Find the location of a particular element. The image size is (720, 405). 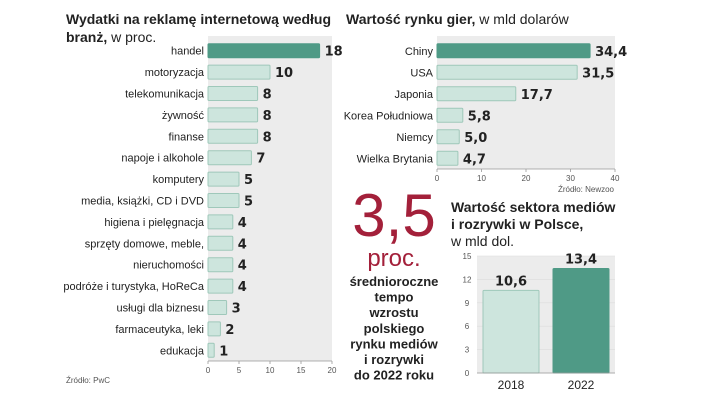

media-sector-chart: 0 3 6 9 12 15 10,6 2018 13,4 2022 is located at coordinates (539, 322).